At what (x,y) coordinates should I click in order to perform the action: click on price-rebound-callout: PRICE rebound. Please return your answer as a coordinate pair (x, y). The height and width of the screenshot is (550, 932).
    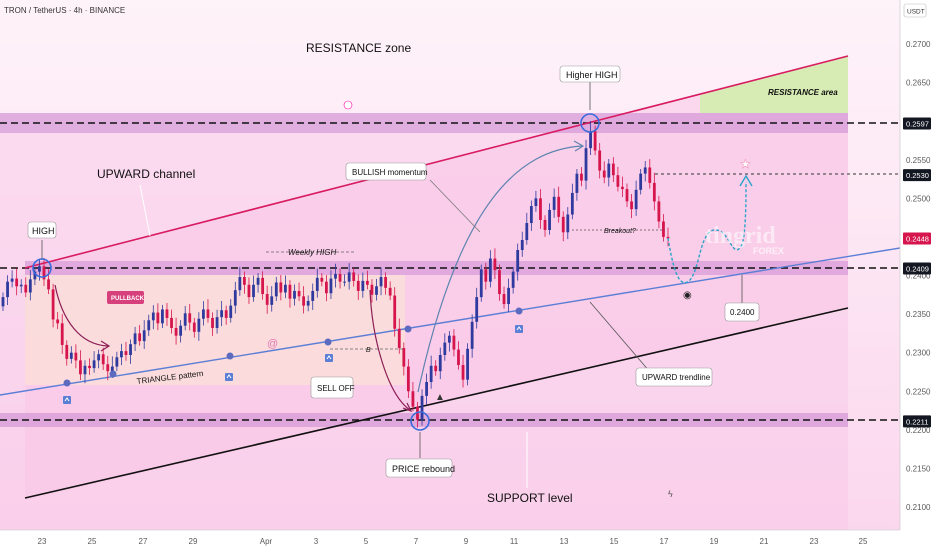
    Looking at the image, I should click on (420, 468).